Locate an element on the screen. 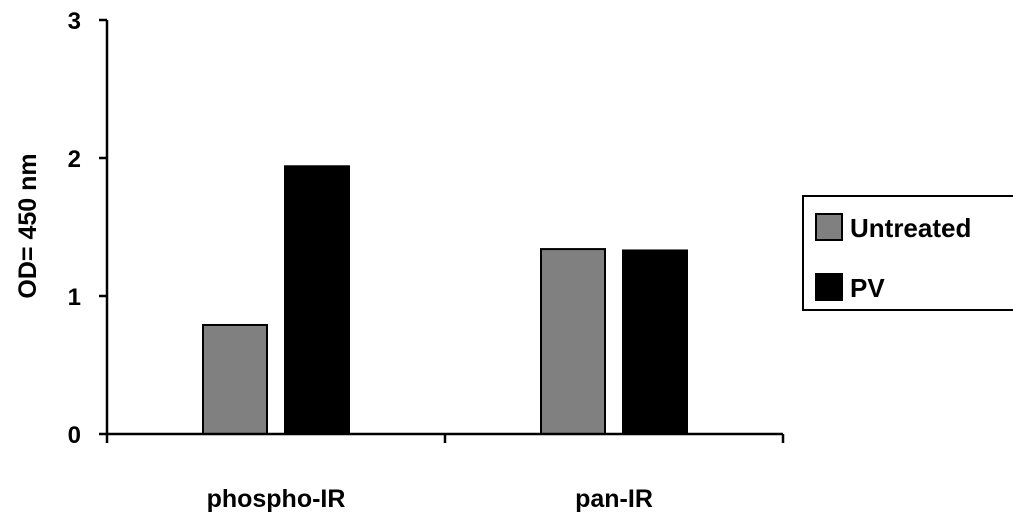 Image resolution: width=1013 pixels, height=512 pixels. x-ticks-group: phospho-IR pan-IR is located at coordinates (445, 473).